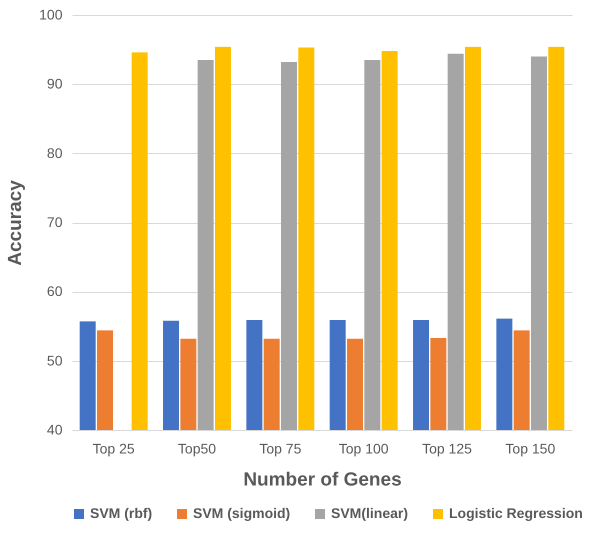 The height and width of the screenshot is (558, 615). I want to click on x-tick-label: Top 150, so click(530, 448).